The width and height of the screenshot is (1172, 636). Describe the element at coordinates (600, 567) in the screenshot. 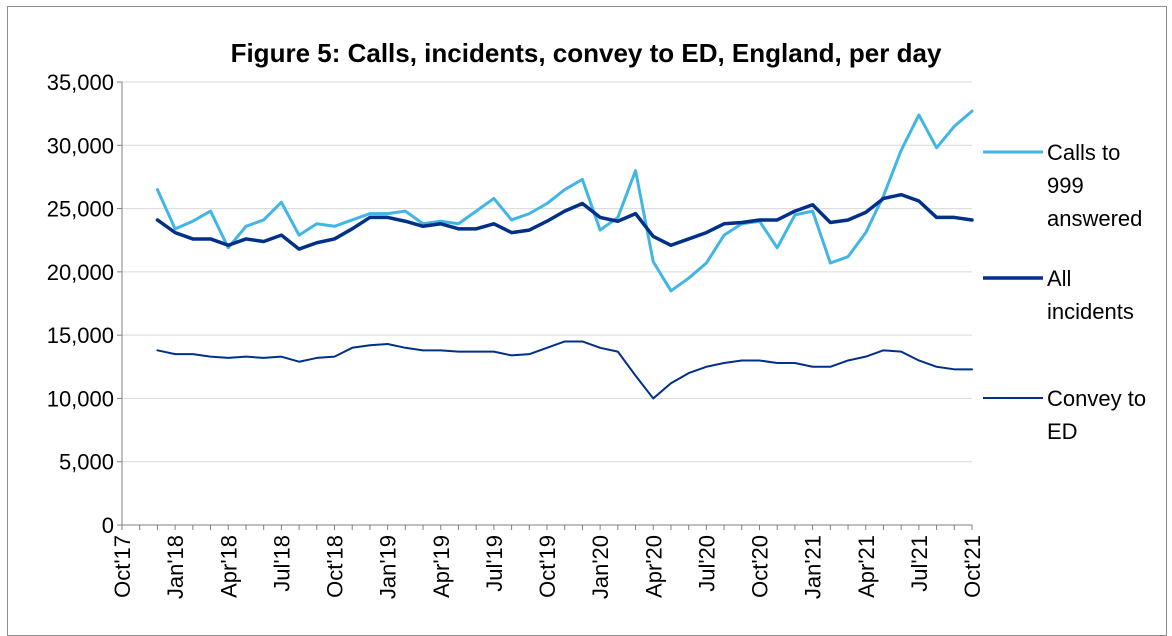

I see `x-tick-label: Jan'20` at that location.